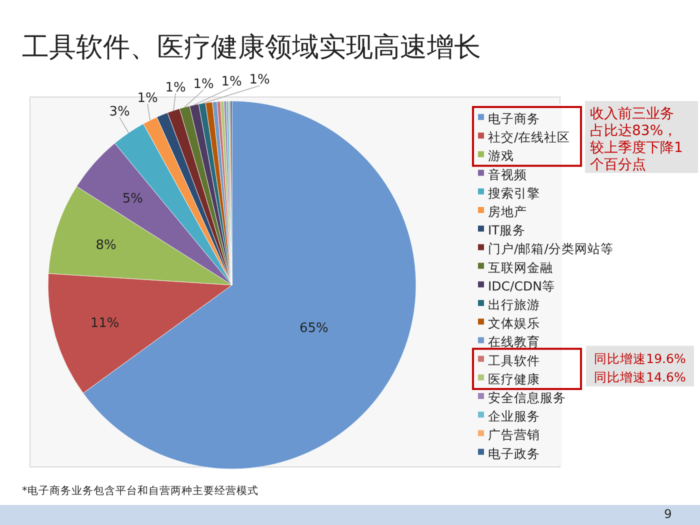  I want to click on legend-label: 房地产, so click(507, 211).